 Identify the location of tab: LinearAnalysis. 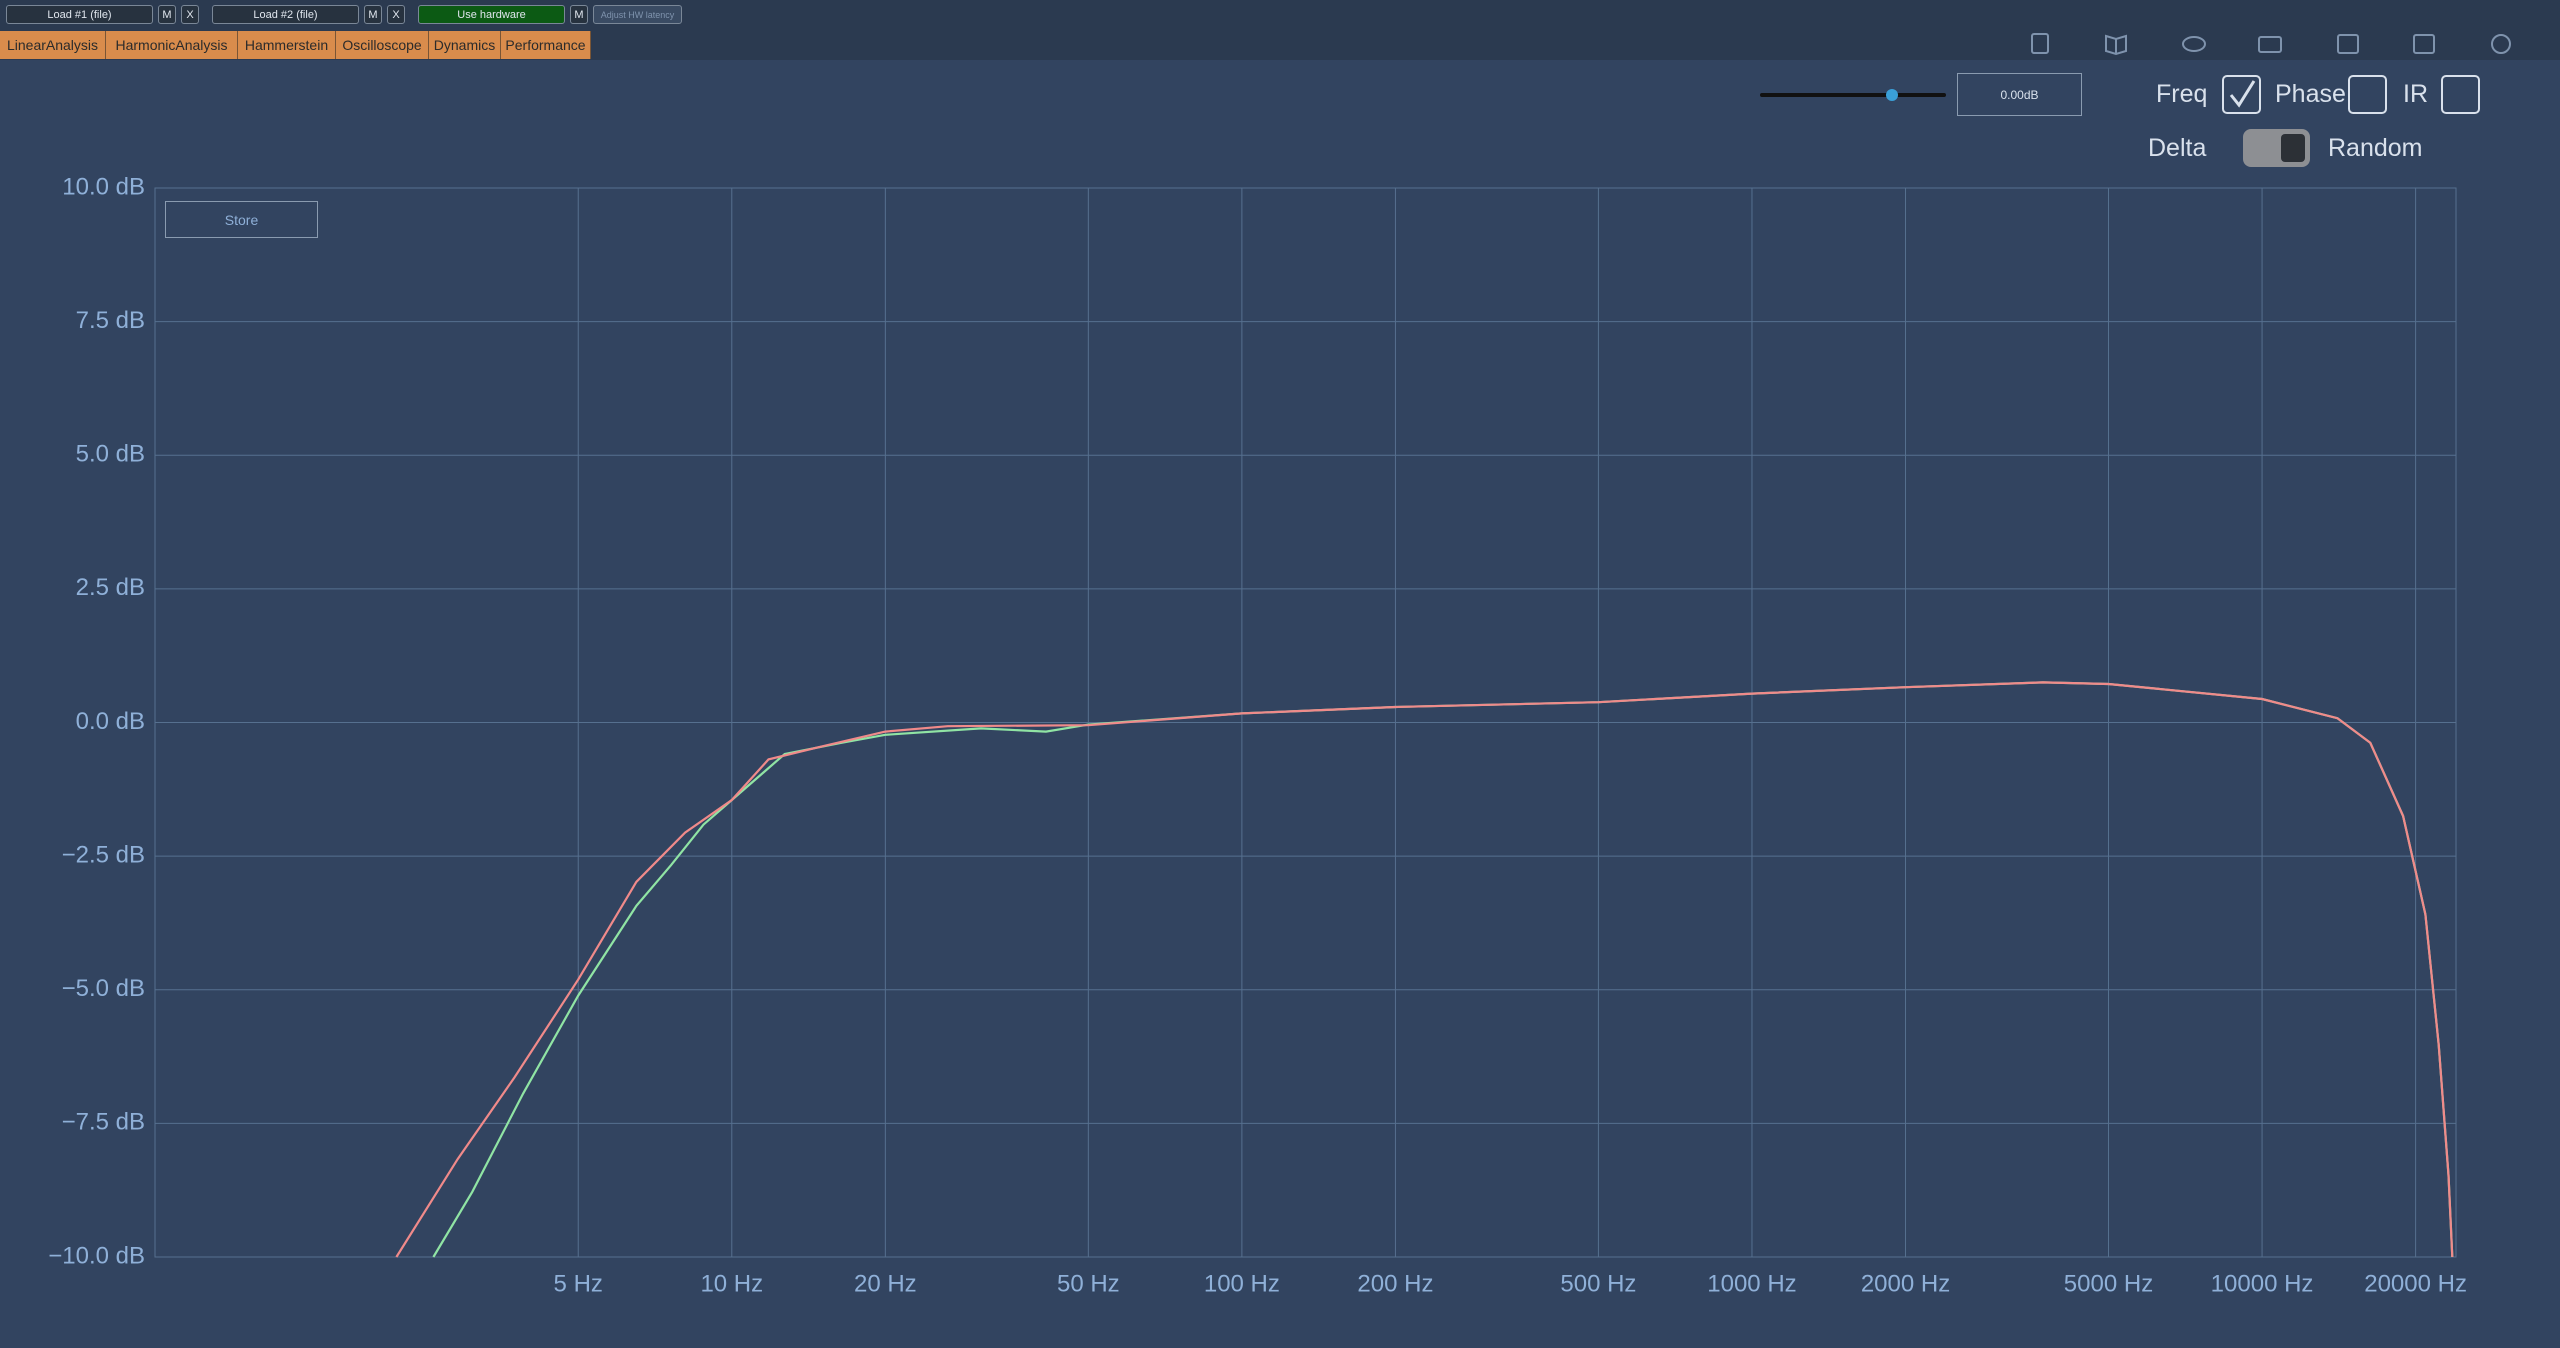
(53, 45).